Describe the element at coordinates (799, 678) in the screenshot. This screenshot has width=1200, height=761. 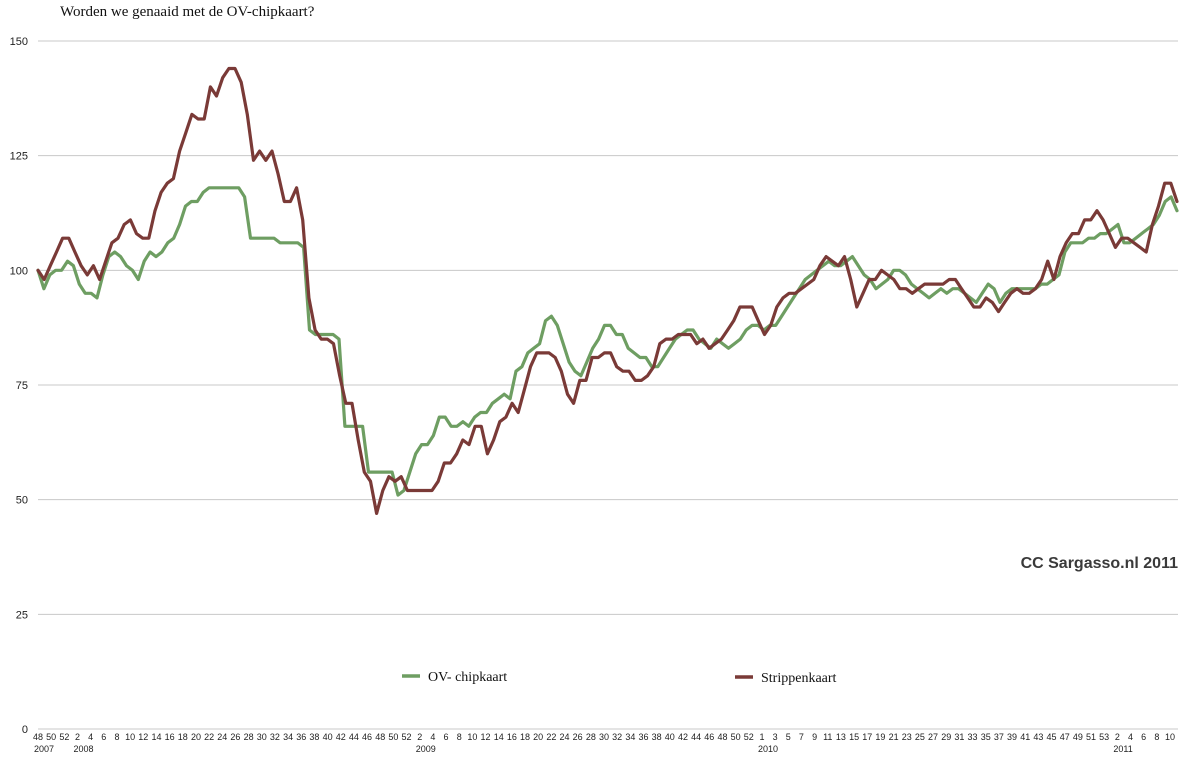
I see `legend-label: Strippenkaart` at that location.